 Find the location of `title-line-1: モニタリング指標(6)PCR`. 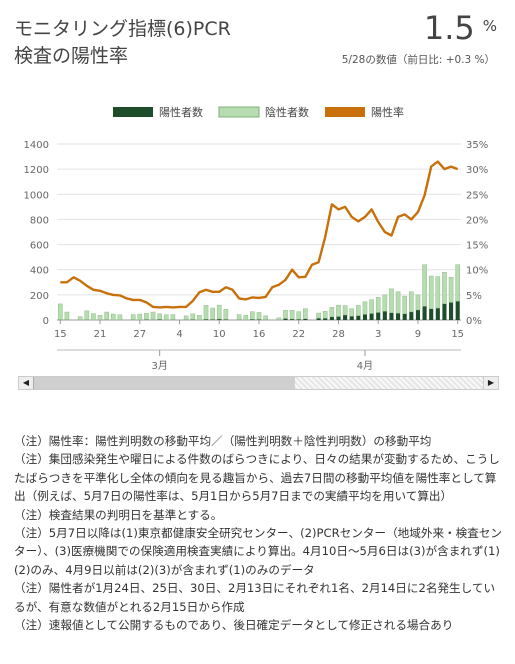

title-line-1: モニタリング指標(6)PCR is located at coordinates (122, 29).